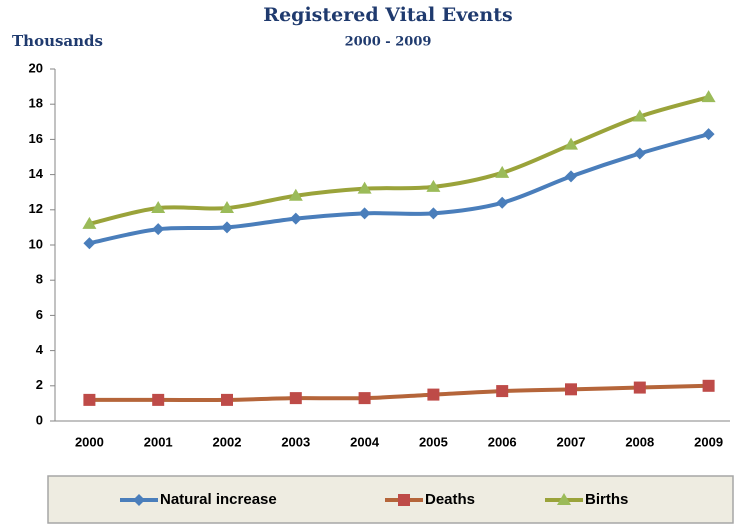 The height and width of the screenshot is (527, 737). What do you see at coordinates (89, 441) in the screenshot?
I see `x-tick-label: 2000` at bounding box center [89, 441].